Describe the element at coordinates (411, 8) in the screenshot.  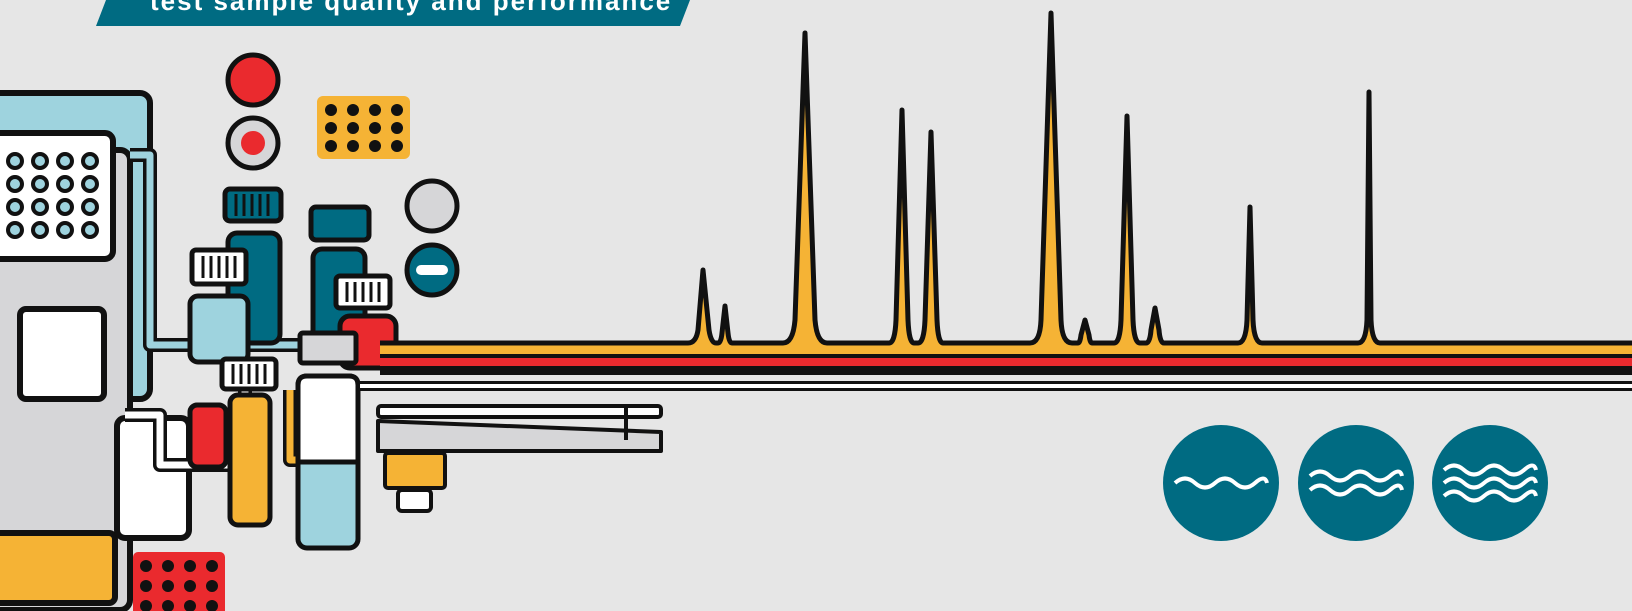
I see `banner-text: test sample quality and performance` at that location.